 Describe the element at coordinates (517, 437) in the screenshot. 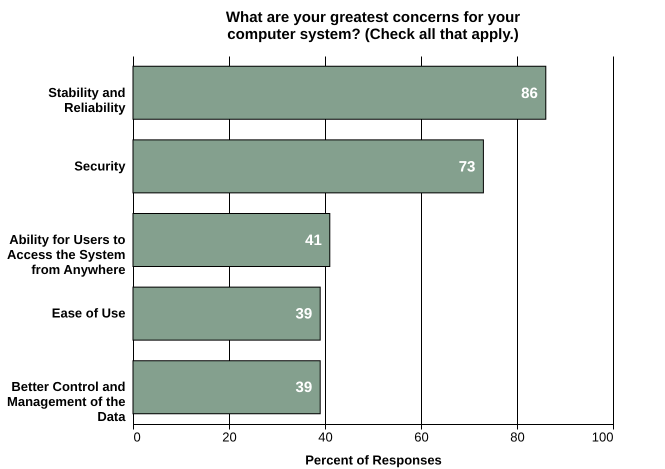

I see `x-tick-label: 80` at that location.